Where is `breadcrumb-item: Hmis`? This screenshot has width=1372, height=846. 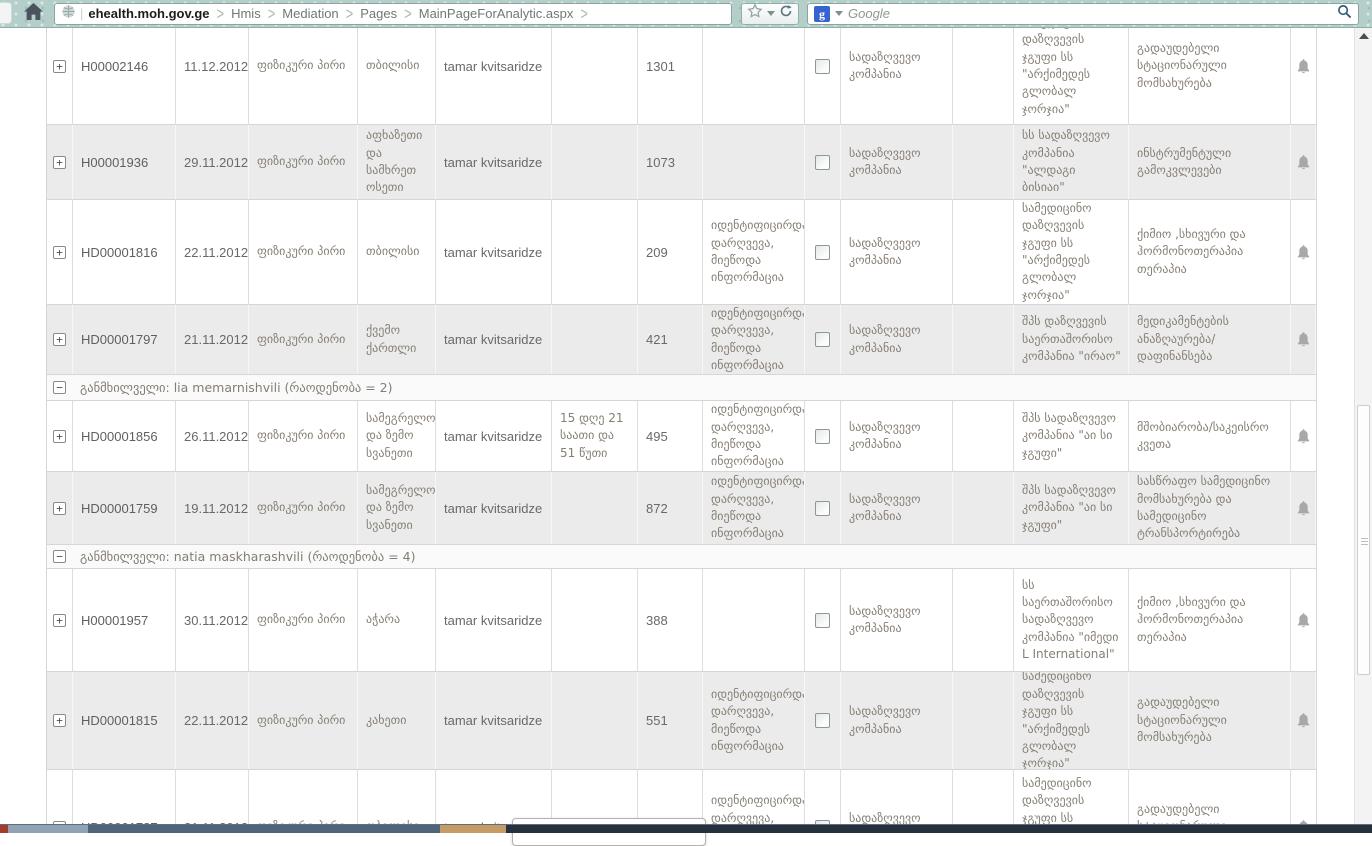
breadcrumb-item: Hmis is located at coordinates (246, 13).